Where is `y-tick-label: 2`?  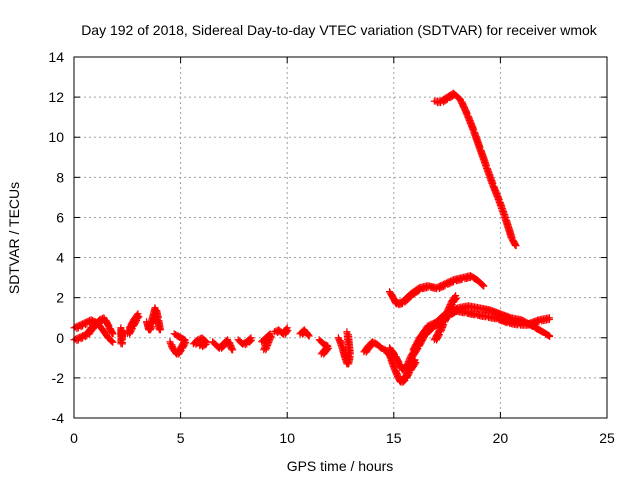 y-tick-label: 2 is located at coordinates (60, 298).